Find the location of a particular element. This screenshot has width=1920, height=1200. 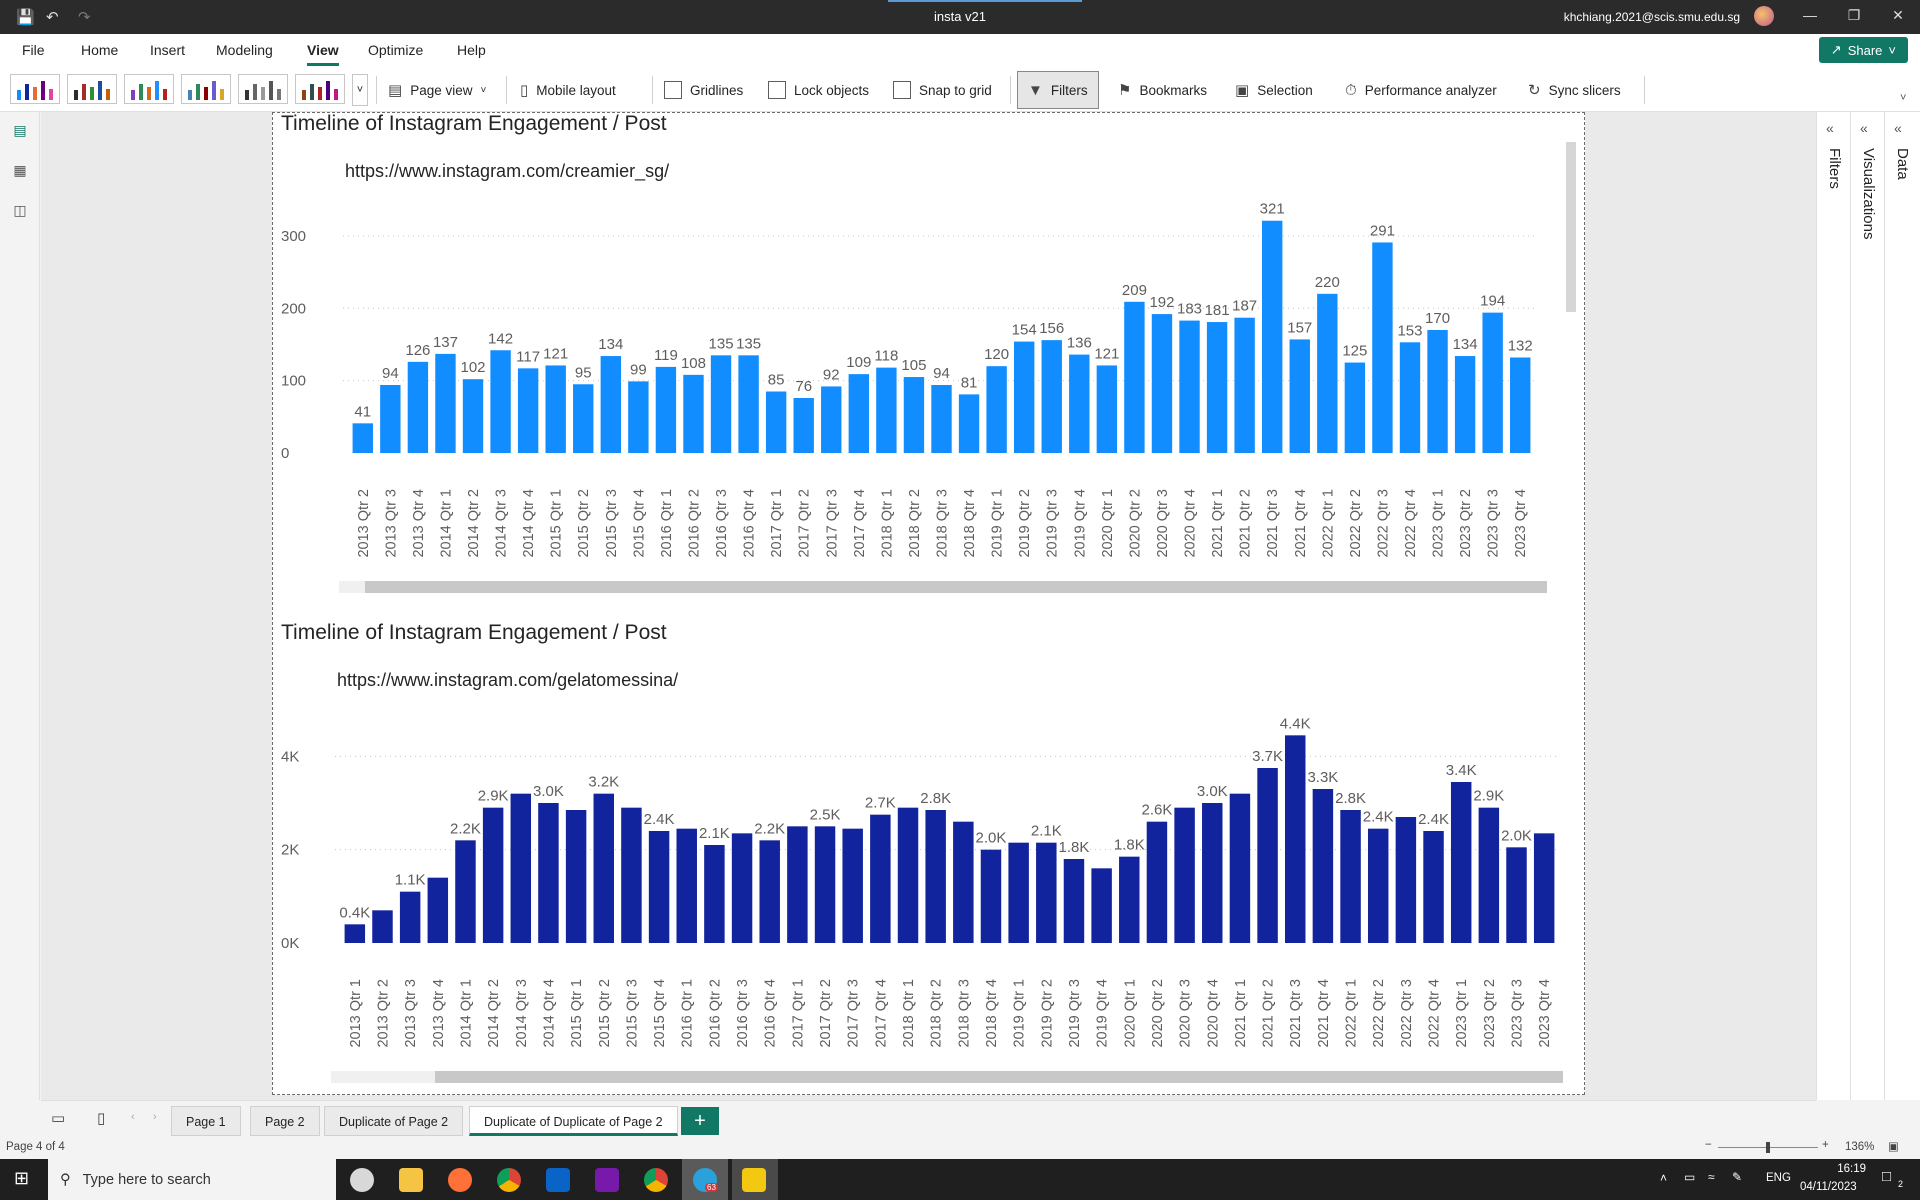

visualizations-pane-label: Visualizations is located at coordinates (1868, 194).